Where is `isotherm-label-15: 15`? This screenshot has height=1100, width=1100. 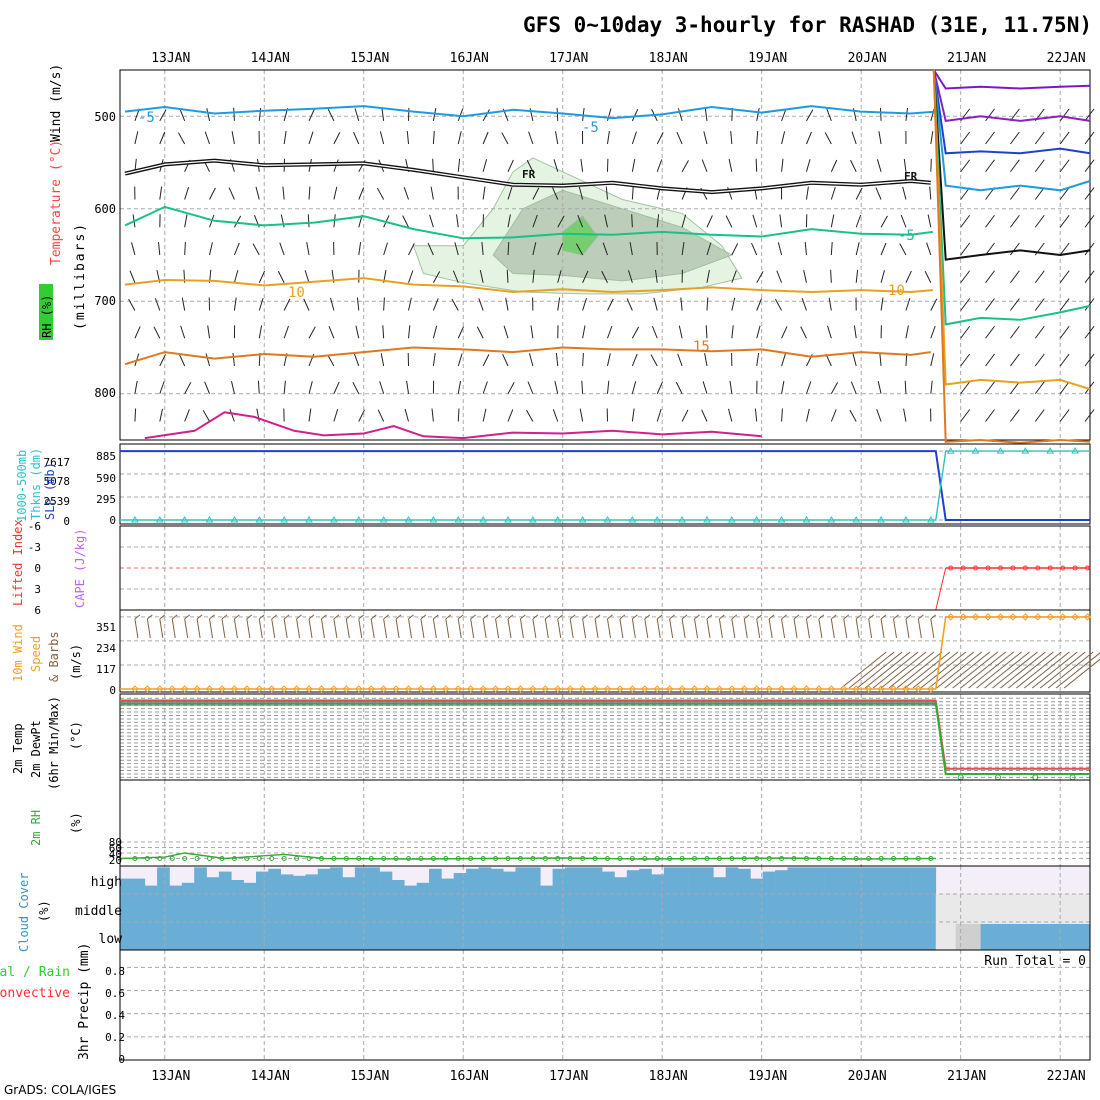 isotherm-label-15: 15 is located at coordinates (701, 347).